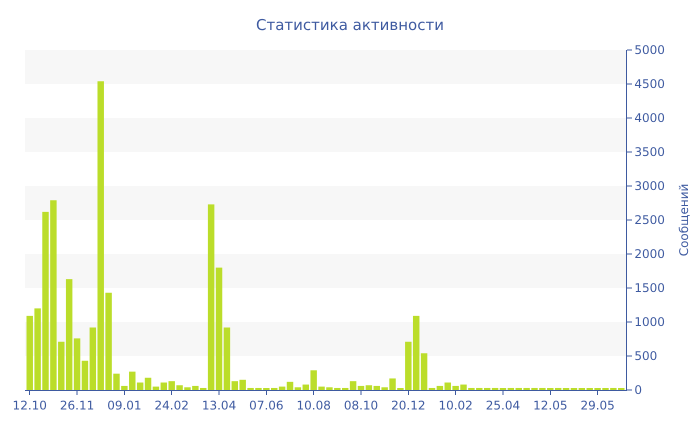  Describe the element at coordinates (313, 405) in the screenshot. I see `x-tick-label: 10.08` at that location.